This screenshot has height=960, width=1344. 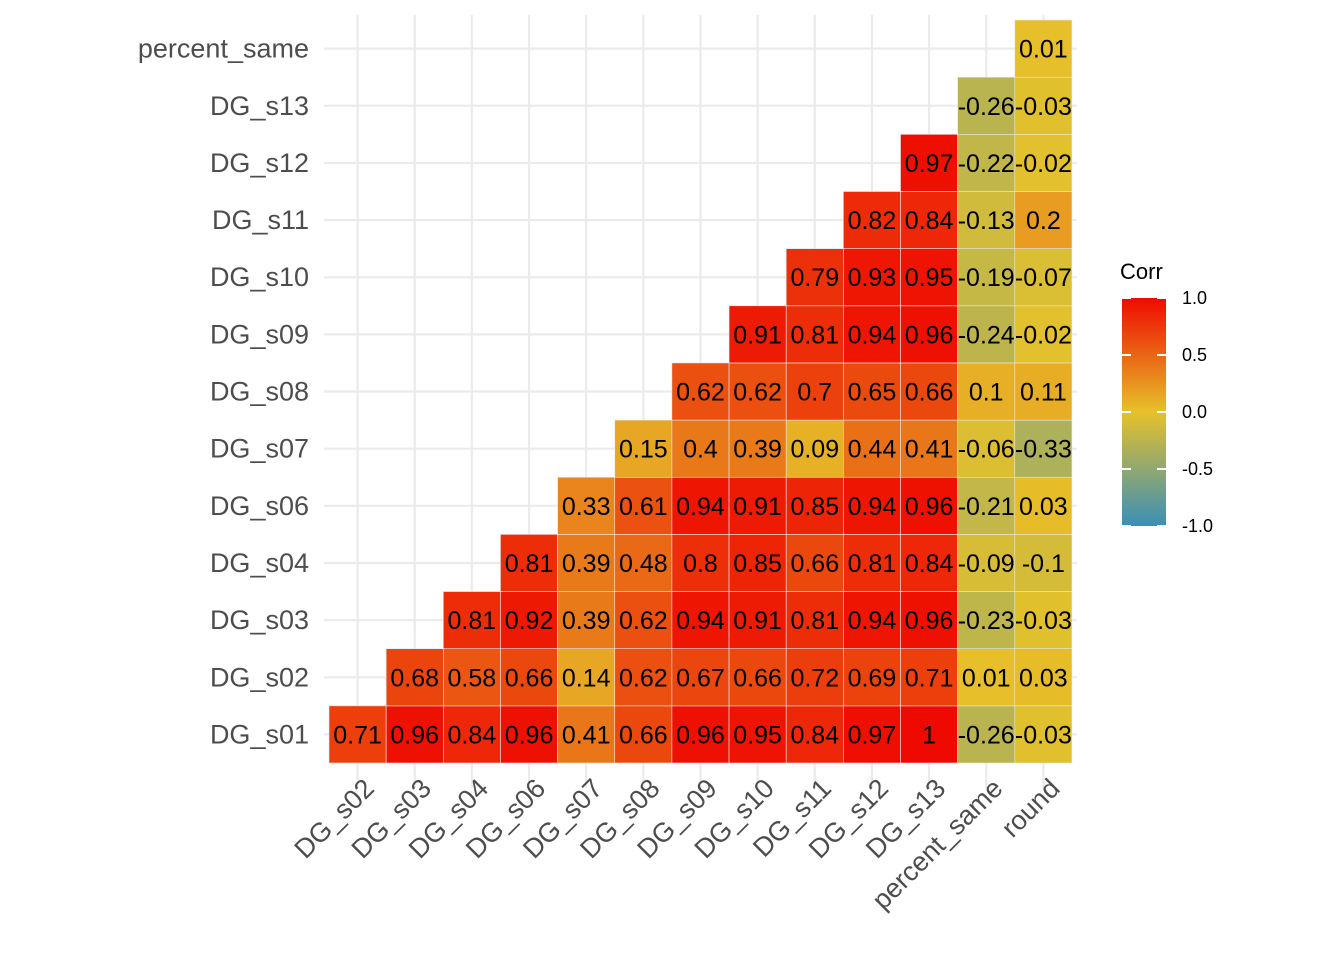 What do you see at coordinates (1043, 335) in the screenshot?
I see `cell-value-label: -0.02` at bounding box center [1043, 335].